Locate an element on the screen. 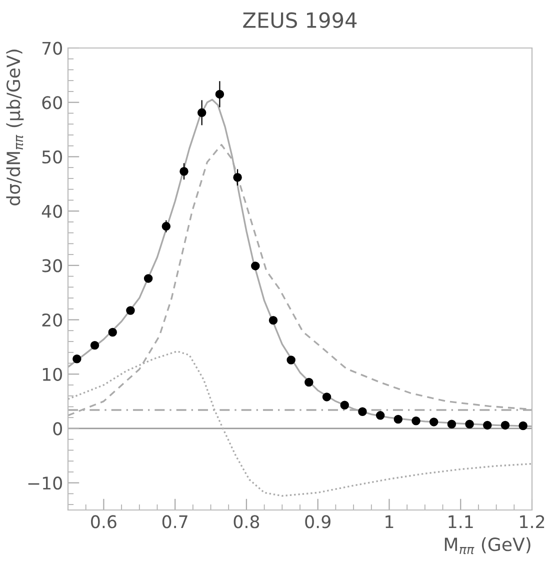  y-tick-label: 20 is located at coordinates (52, 320).